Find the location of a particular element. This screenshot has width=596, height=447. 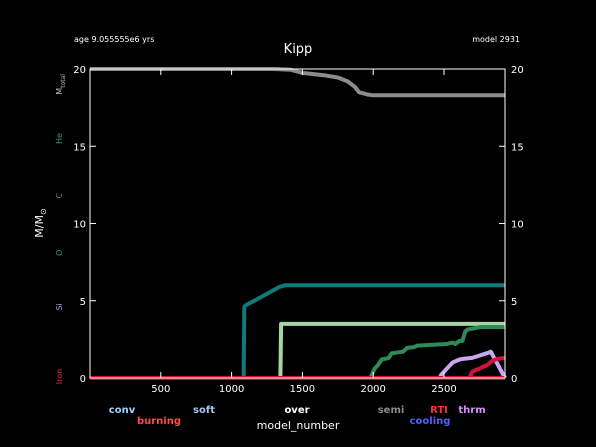

y-tick-label: 20 is located at coordinates (79, 70).